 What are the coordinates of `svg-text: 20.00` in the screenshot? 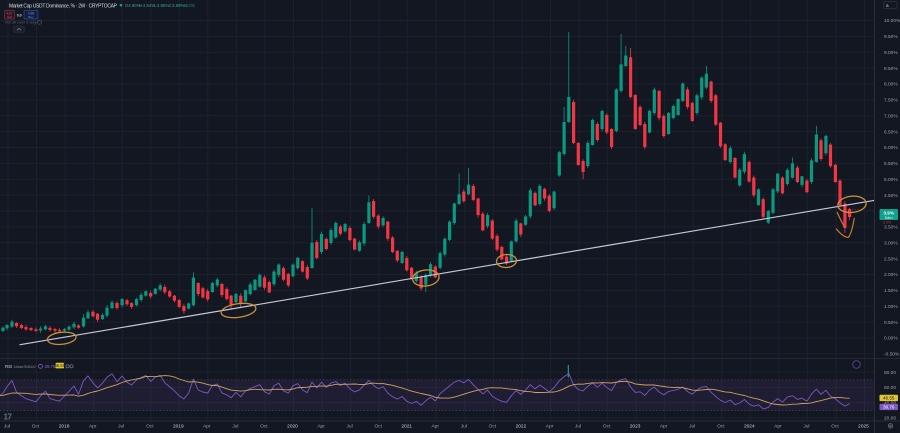 It's located at (890, 419).